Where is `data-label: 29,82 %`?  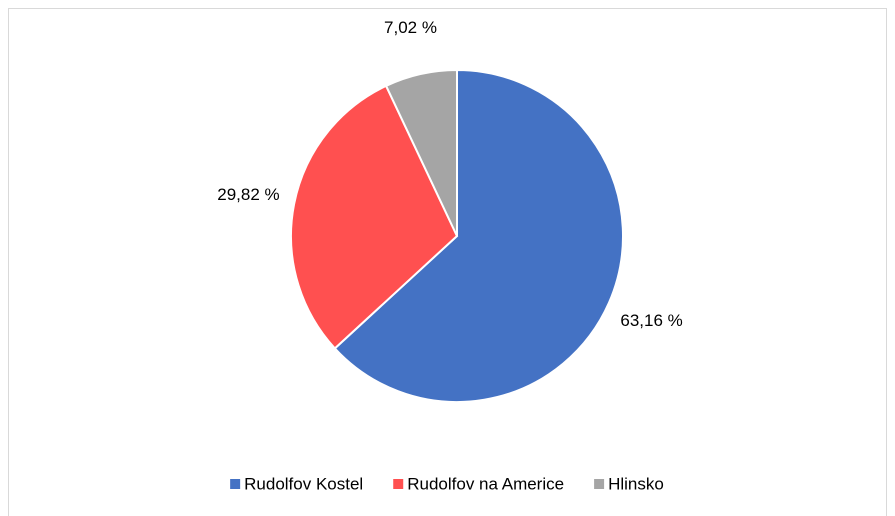
data-label: 29,82 % is located at coordinates (248, 194).